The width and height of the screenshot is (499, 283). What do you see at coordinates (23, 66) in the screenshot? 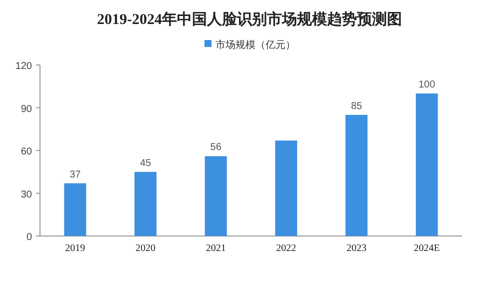
I see `y-tick-label: 120` at bounding box center [23, 66].